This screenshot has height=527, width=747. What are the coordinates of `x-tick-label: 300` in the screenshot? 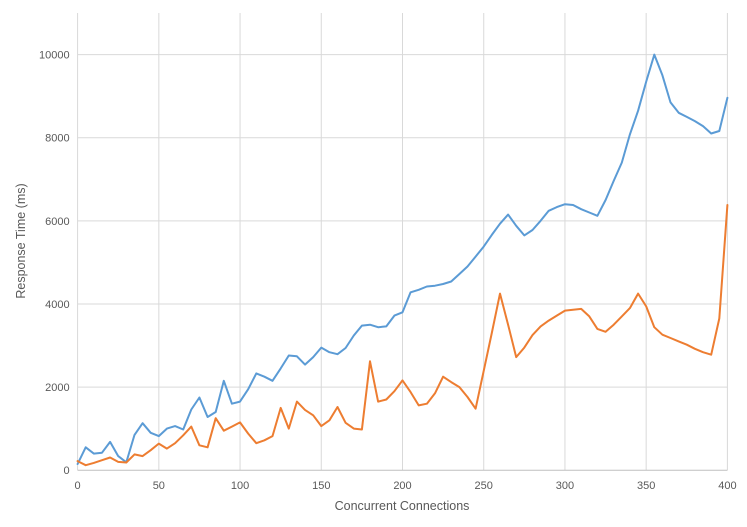 It's located at (565, 486).